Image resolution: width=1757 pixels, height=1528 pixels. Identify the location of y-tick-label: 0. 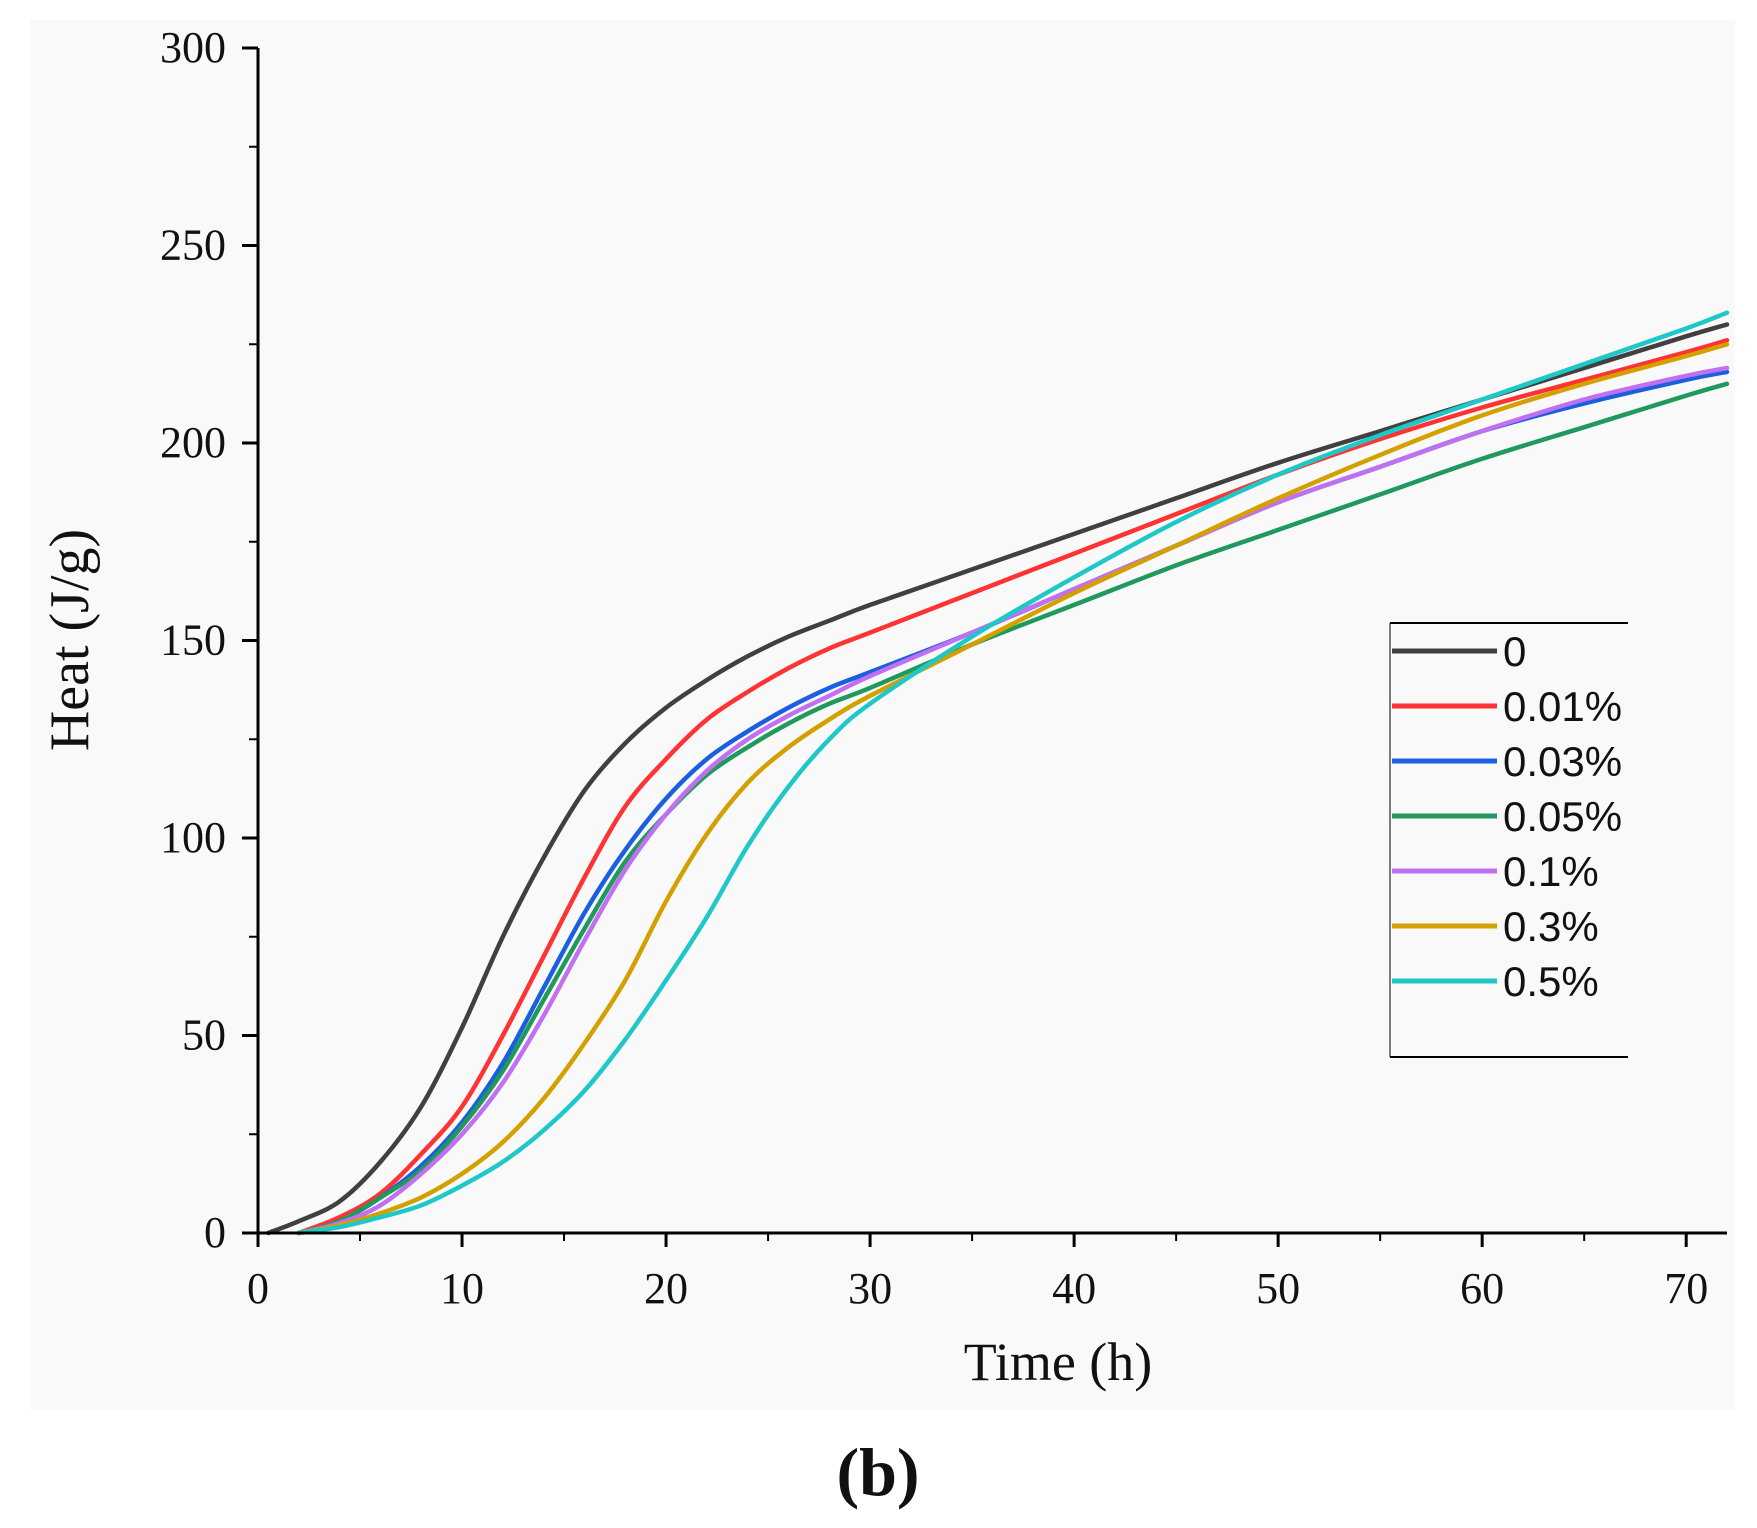
(215, 1232).